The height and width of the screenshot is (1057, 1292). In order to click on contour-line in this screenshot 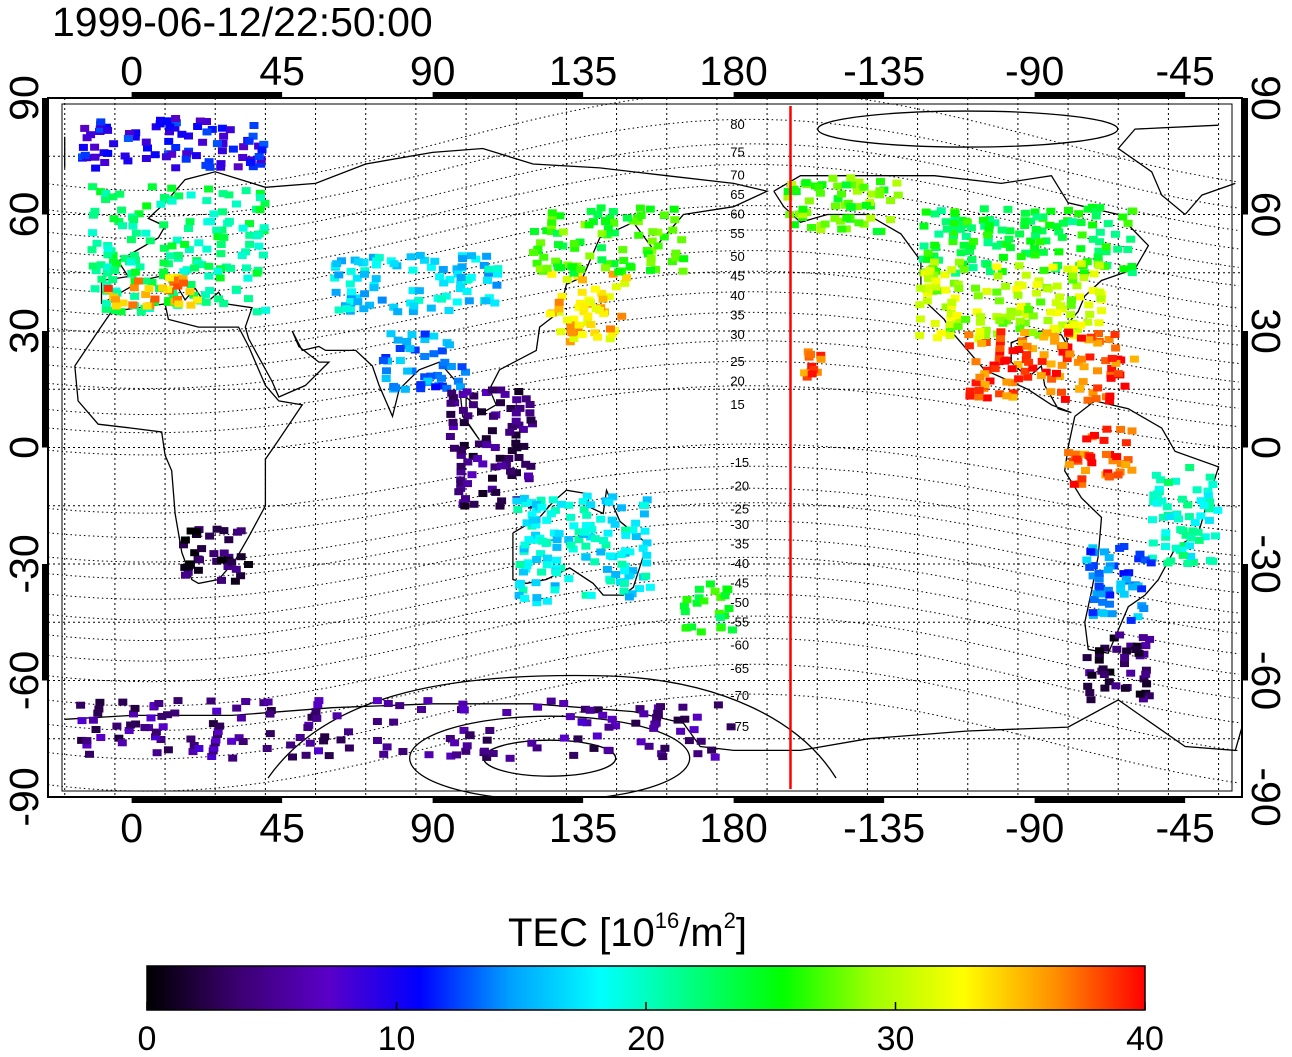, I will do `click(643, 292)`.